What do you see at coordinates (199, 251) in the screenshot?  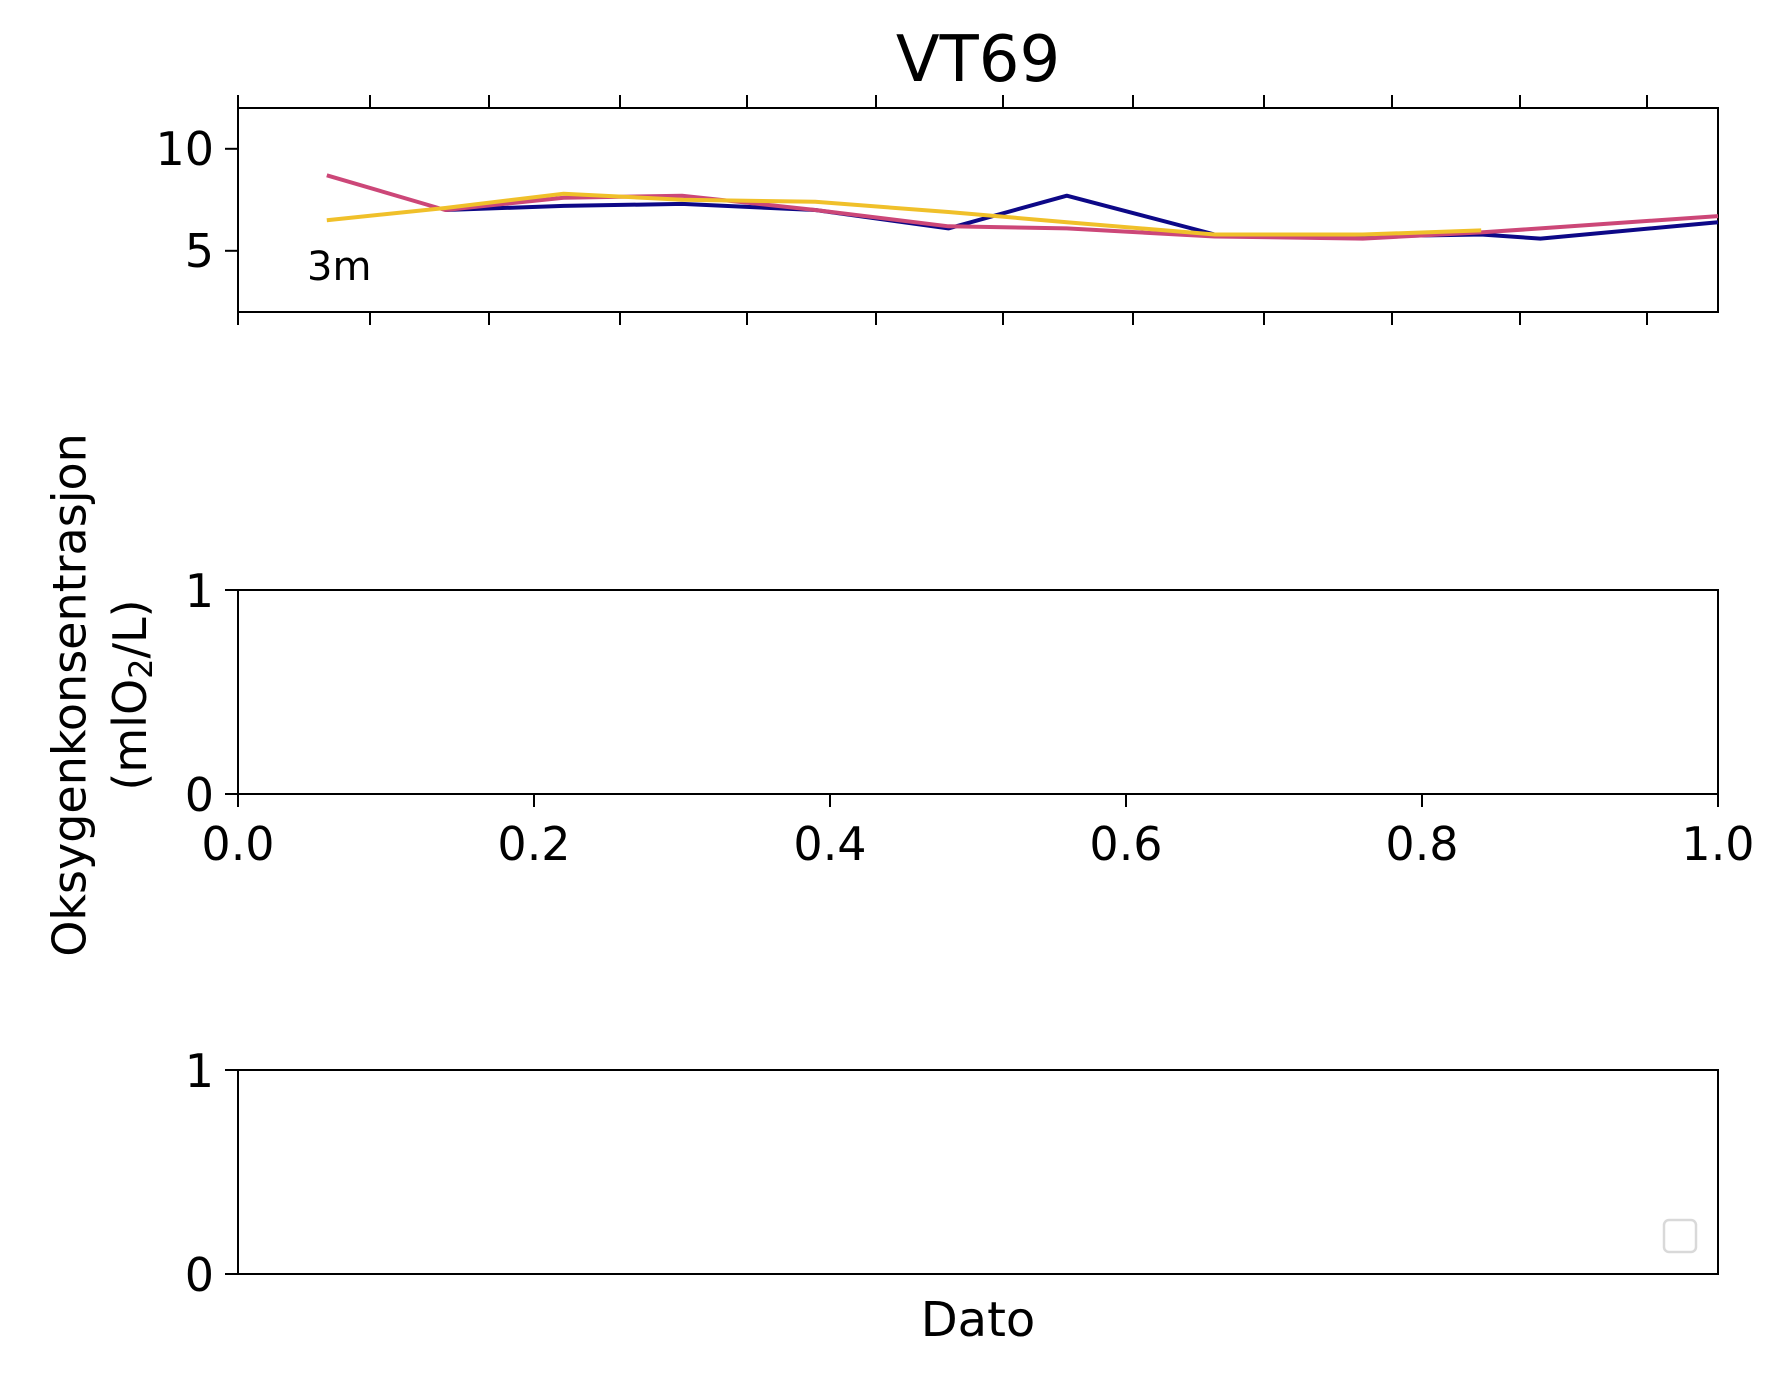 I see `panel-top-ytick-label-0: 5` at bounding box center [199, 251].